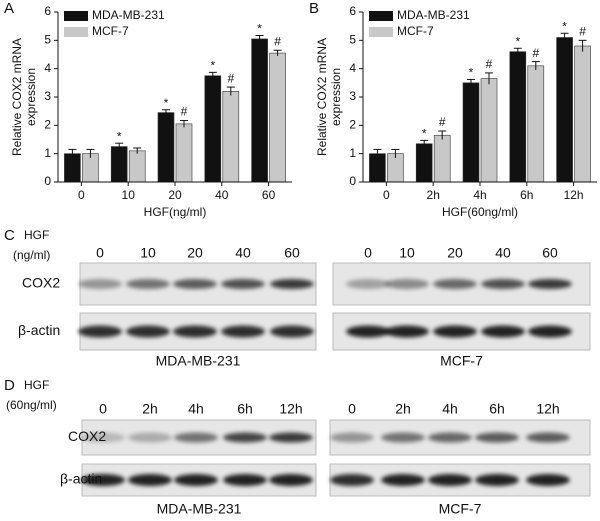 This screenshot has width=600, height=521. I want to click on panel-label: D, so click(9, 385).